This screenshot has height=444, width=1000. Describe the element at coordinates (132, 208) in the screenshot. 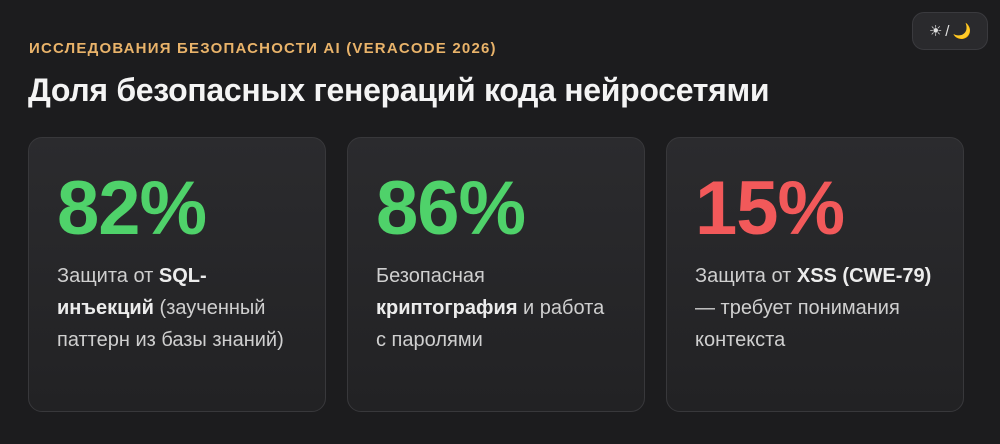

I see `metric-value: 82%` at that location.